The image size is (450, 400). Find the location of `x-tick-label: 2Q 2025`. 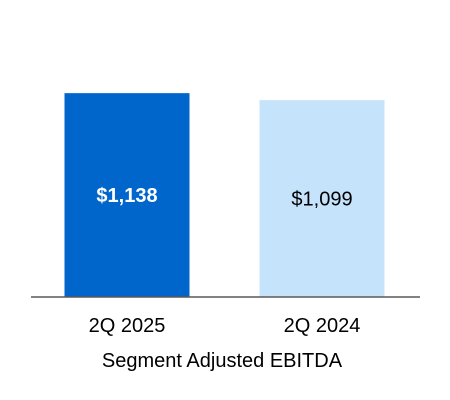

x-tick-label: 2Q 2025 is located at coordinates (127, 326).